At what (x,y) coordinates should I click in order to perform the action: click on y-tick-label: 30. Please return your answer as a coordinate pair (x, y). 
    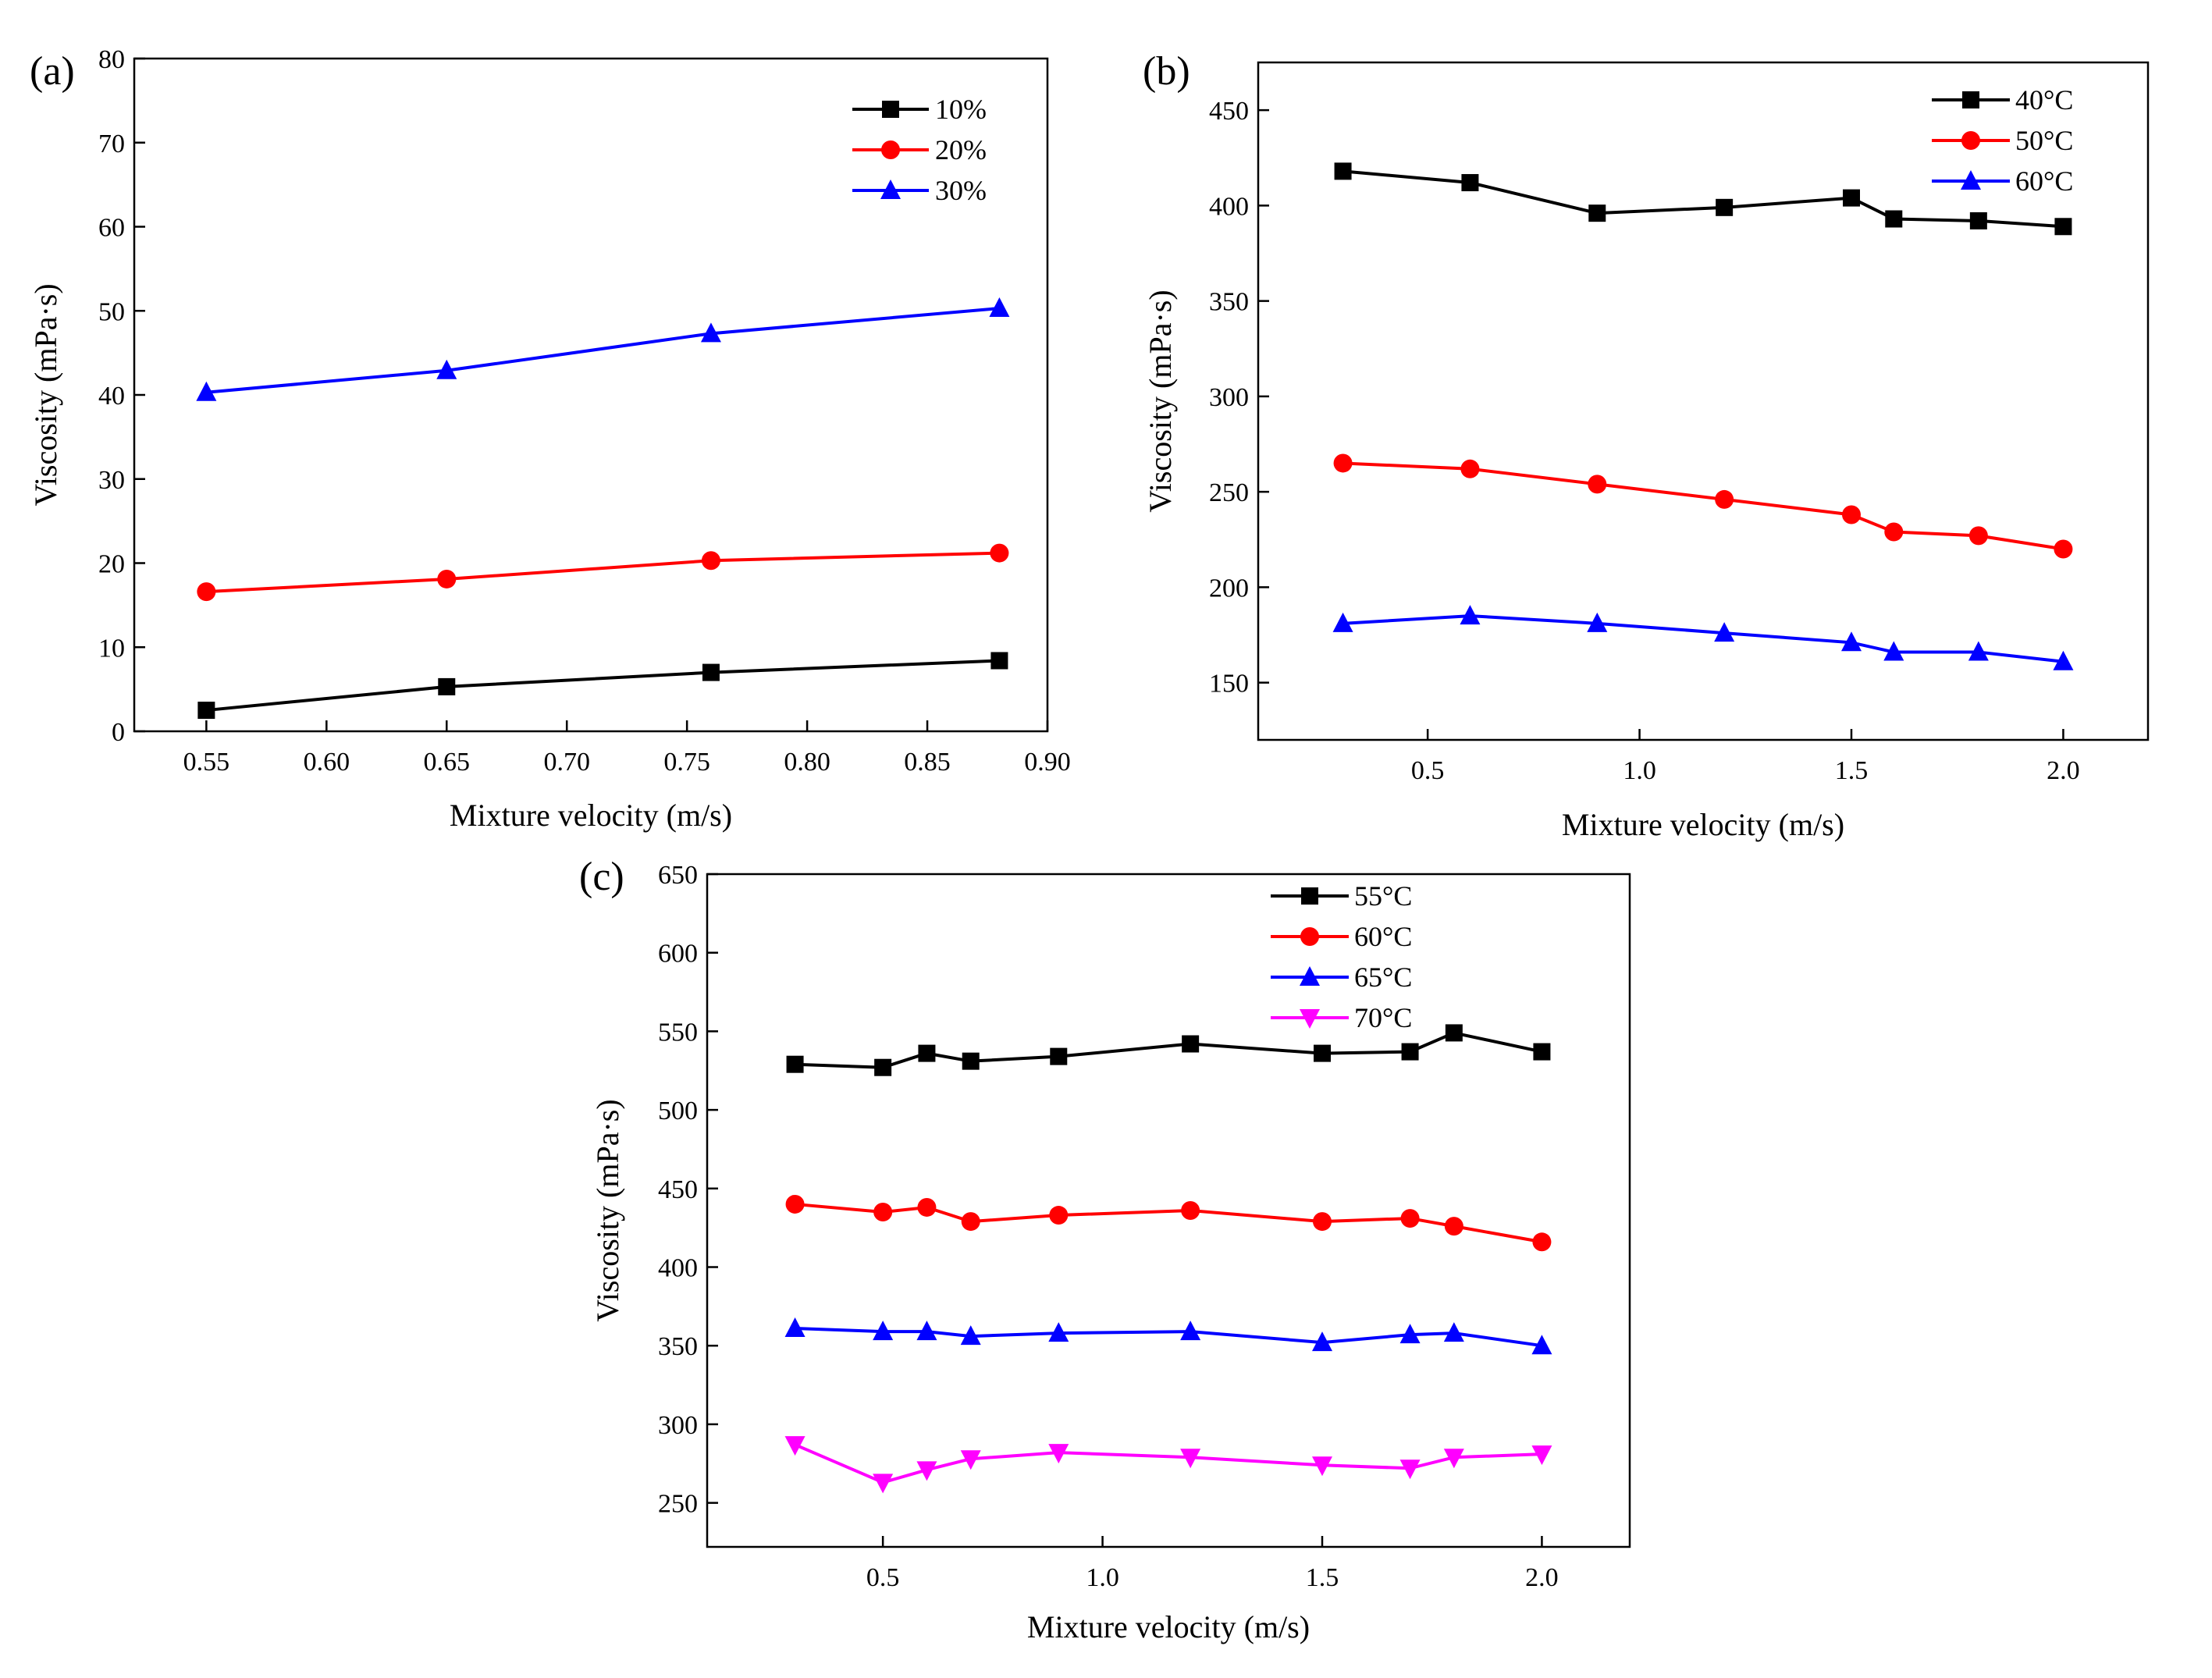
    Looking at the image, I should click on (112, 480).